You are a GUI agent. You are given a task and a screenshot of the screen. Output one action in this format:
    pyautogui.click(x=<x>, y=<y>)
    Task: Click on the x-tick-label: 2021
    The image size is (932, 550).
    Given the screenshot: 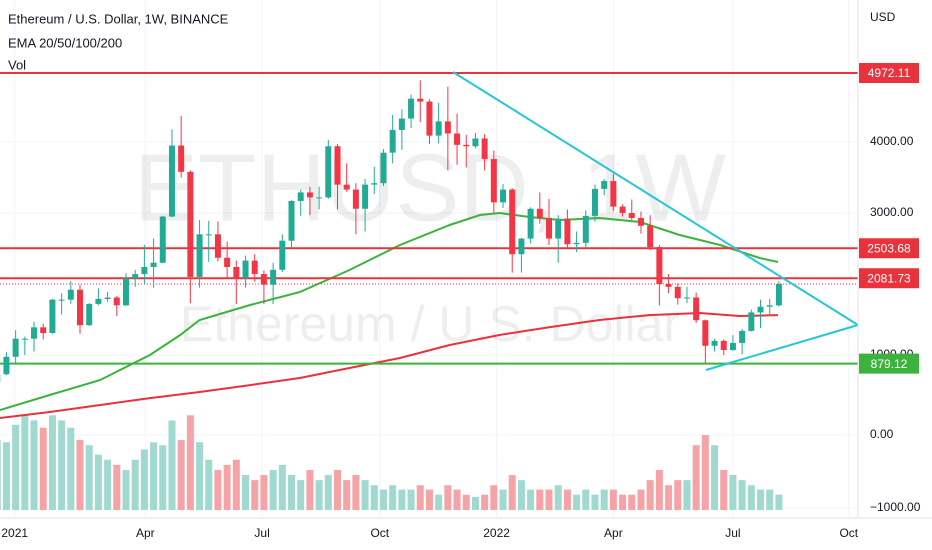 What is the action you would take?
    pyautogui.click(x=14, y=533)
    